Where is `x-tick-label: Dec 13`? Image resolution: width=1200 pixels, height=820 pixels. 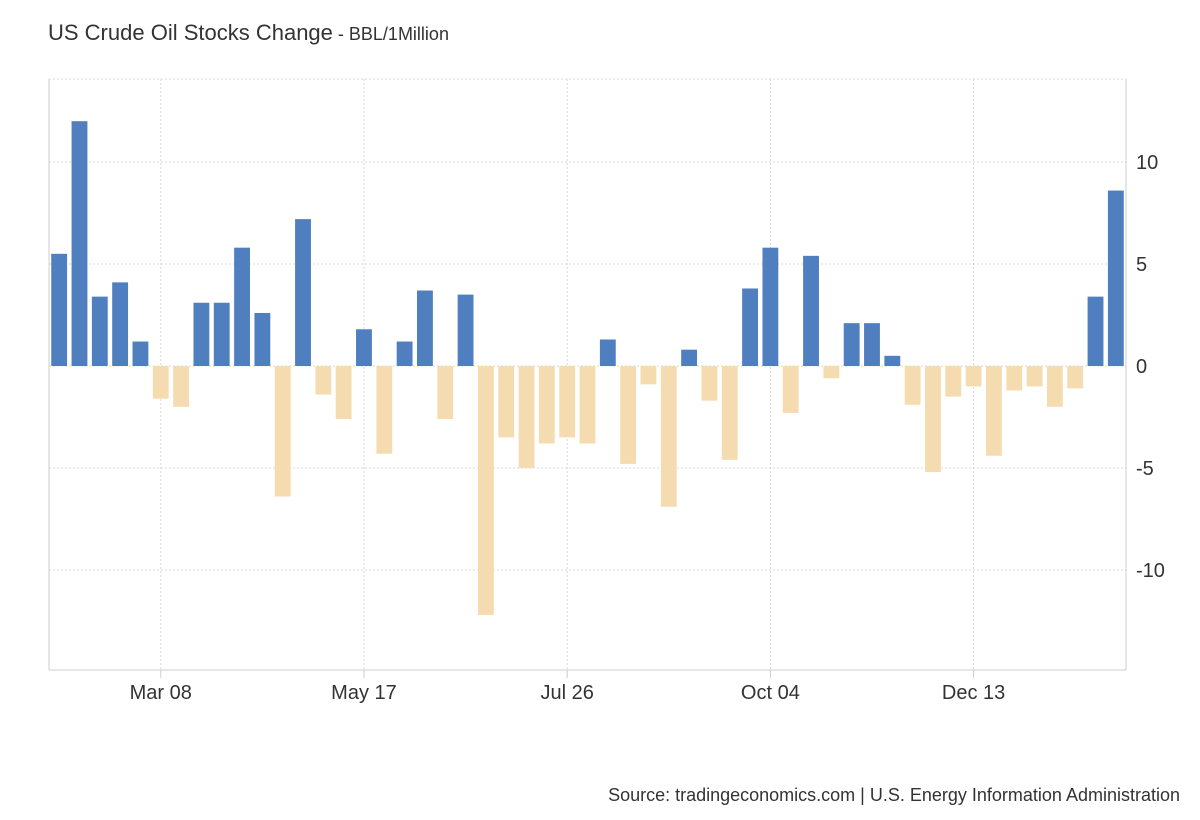
x-tick-label: Dec 13 is located at coordinates (973, 693).